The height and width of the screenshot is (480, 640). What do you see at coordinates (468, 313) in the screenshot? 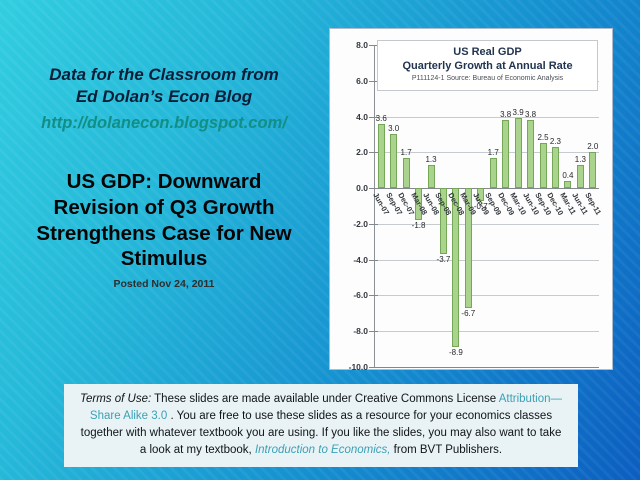
I see `bar-value-label: -6.7` at bounding box center [468, 313].